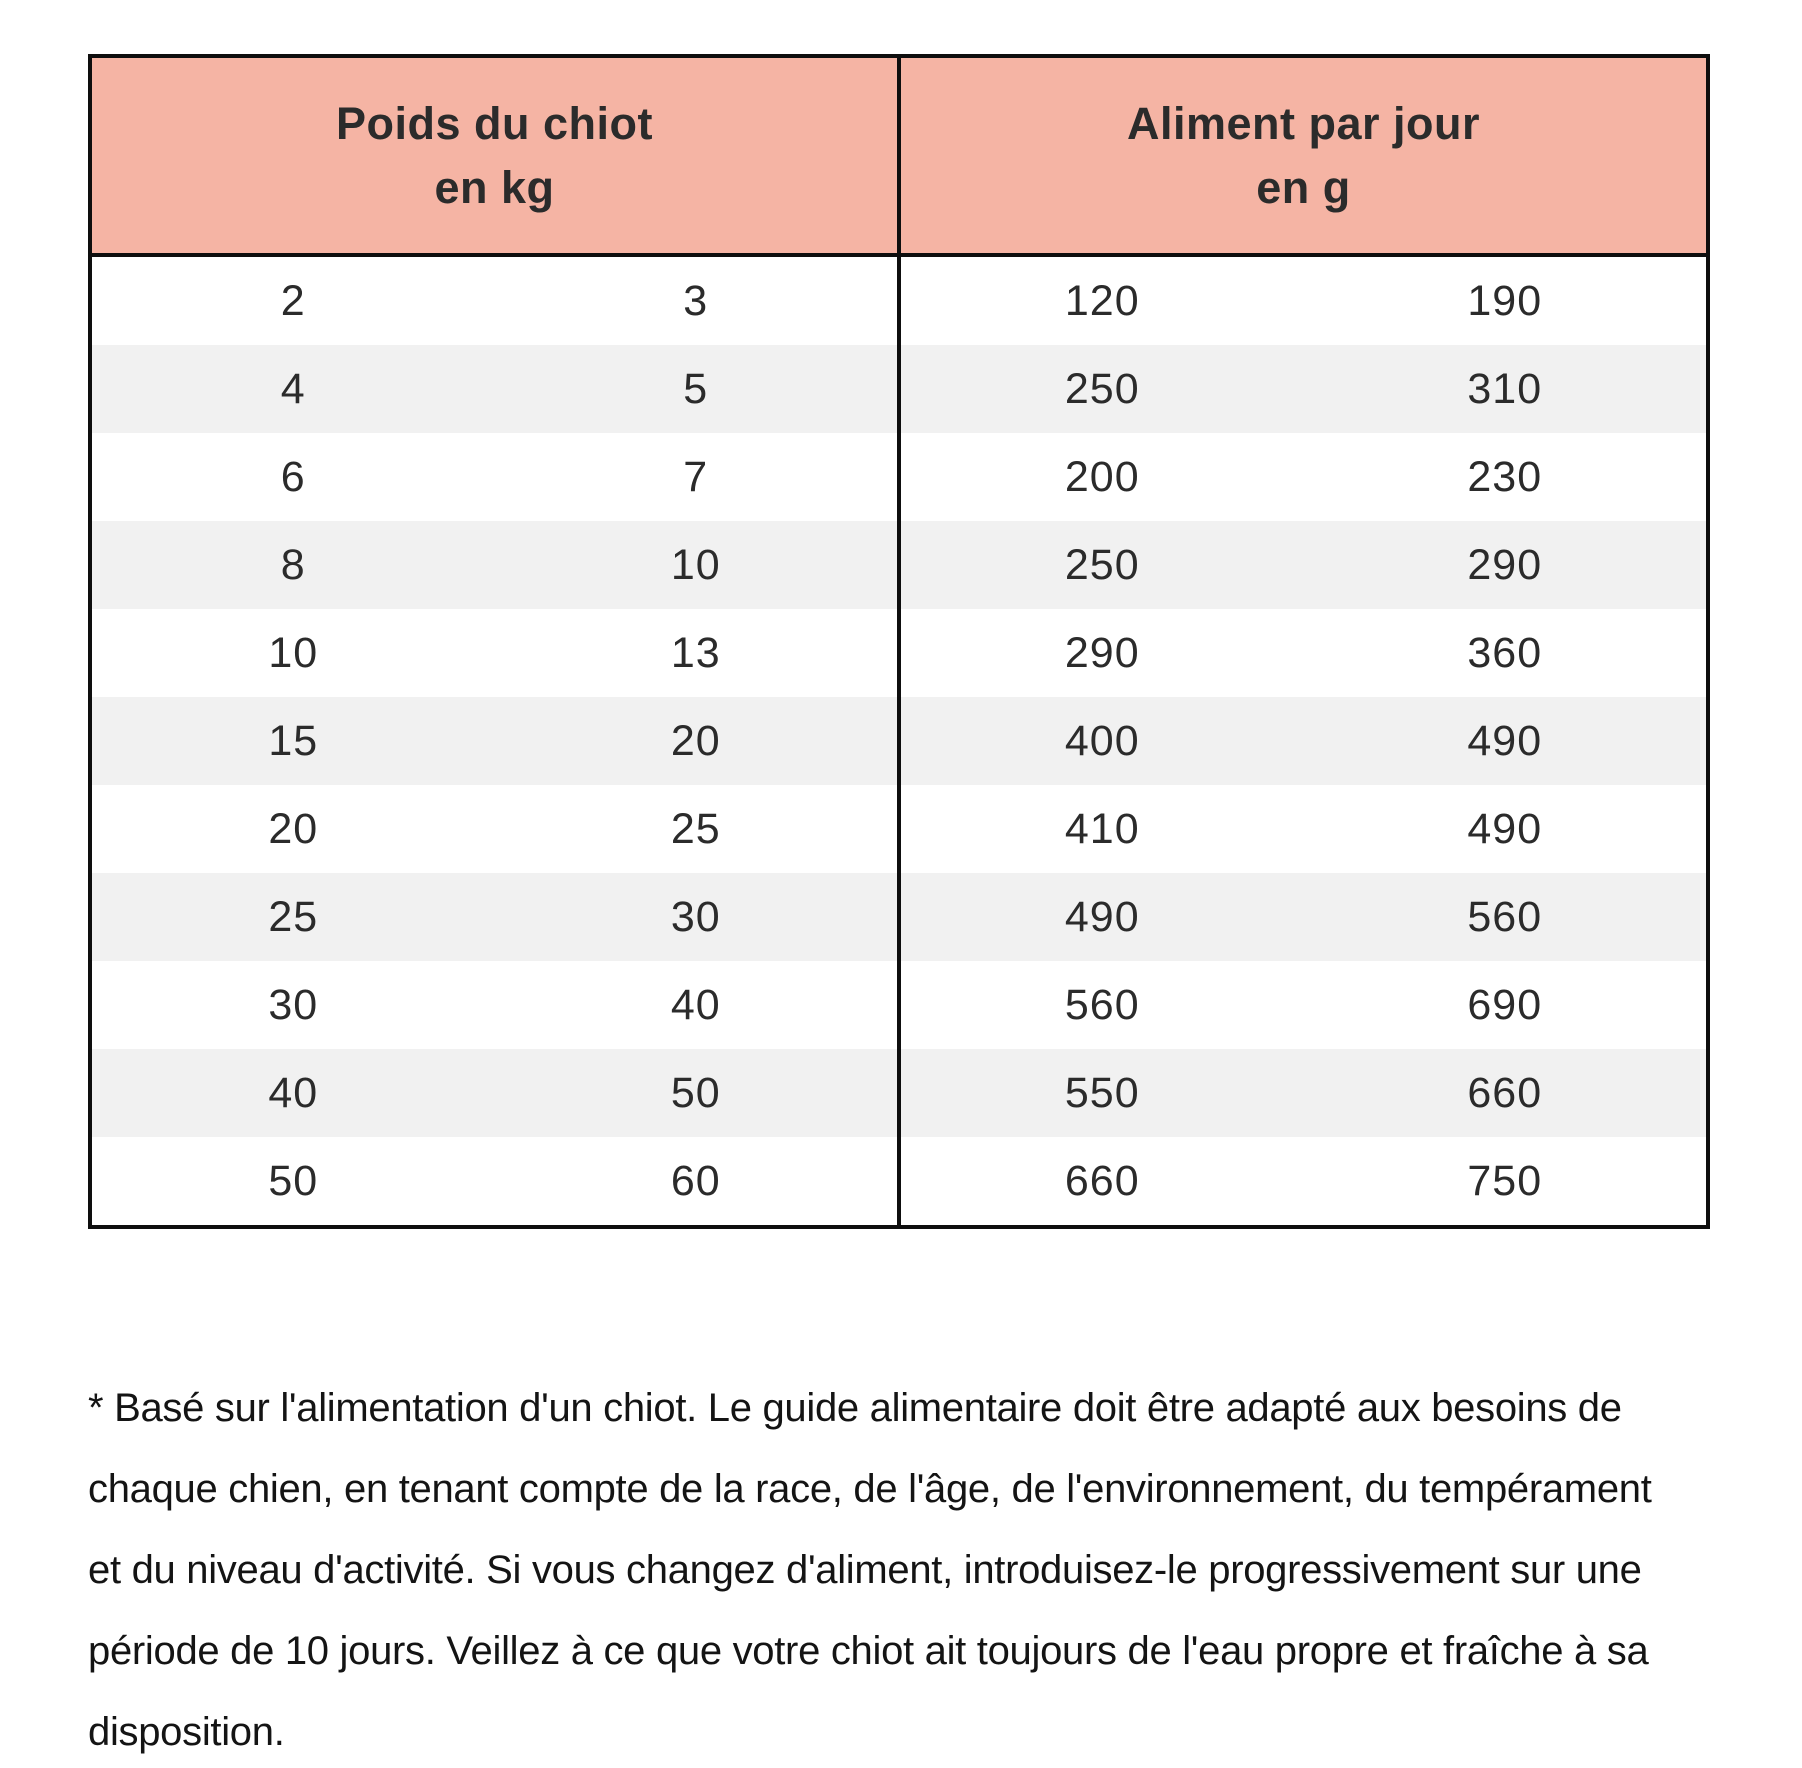  Describe the element at coordinates (695, 828) in the screenshot. I see `cell-weight-max: 25` at that location.